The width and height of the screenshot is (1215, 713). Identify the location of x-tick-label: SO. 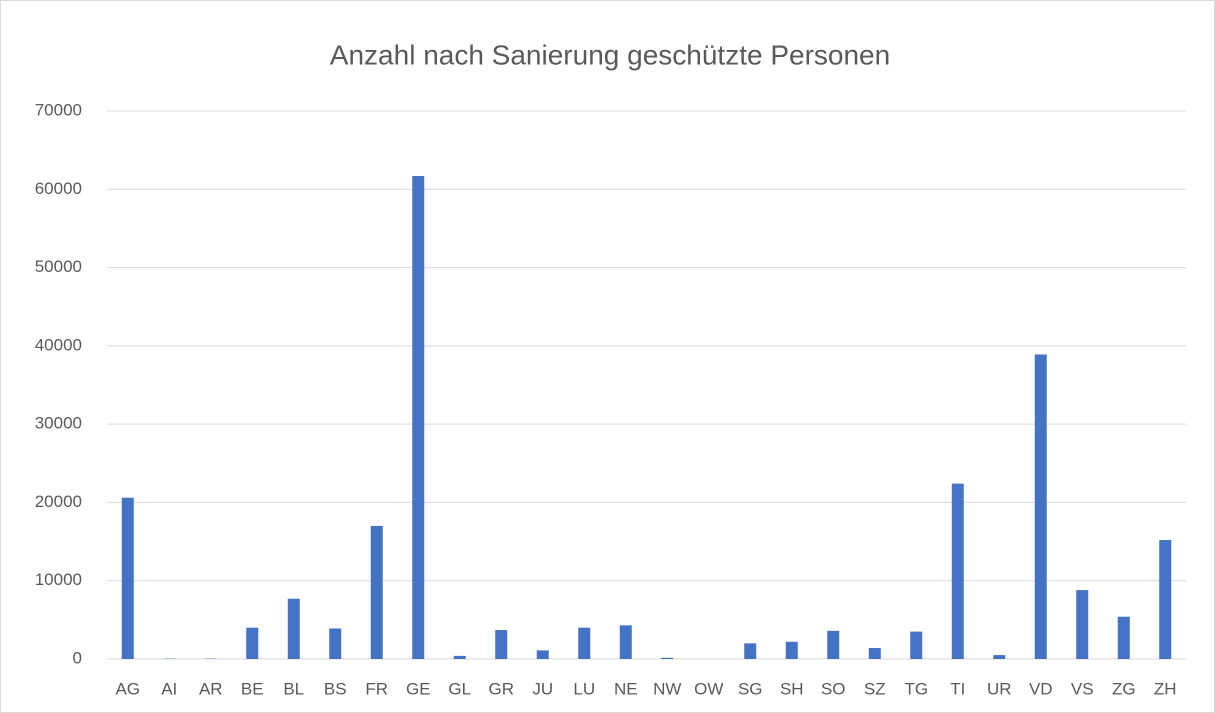
(833, 688).